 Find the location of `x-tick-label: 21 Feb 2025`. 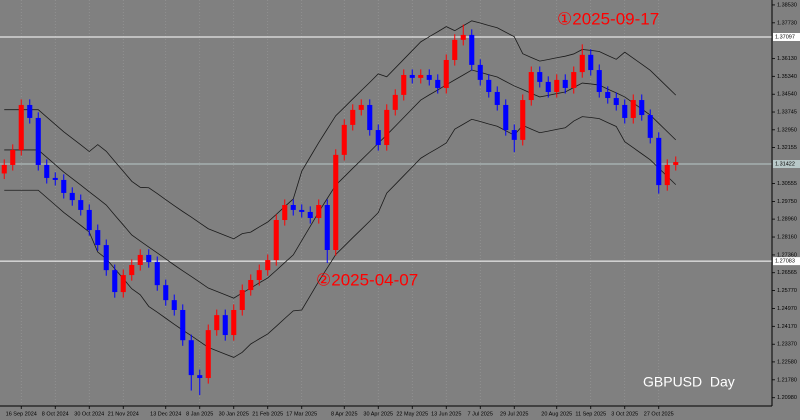

x-tick-label: 21 Feb 2025 is located at coordinates (267, 414).